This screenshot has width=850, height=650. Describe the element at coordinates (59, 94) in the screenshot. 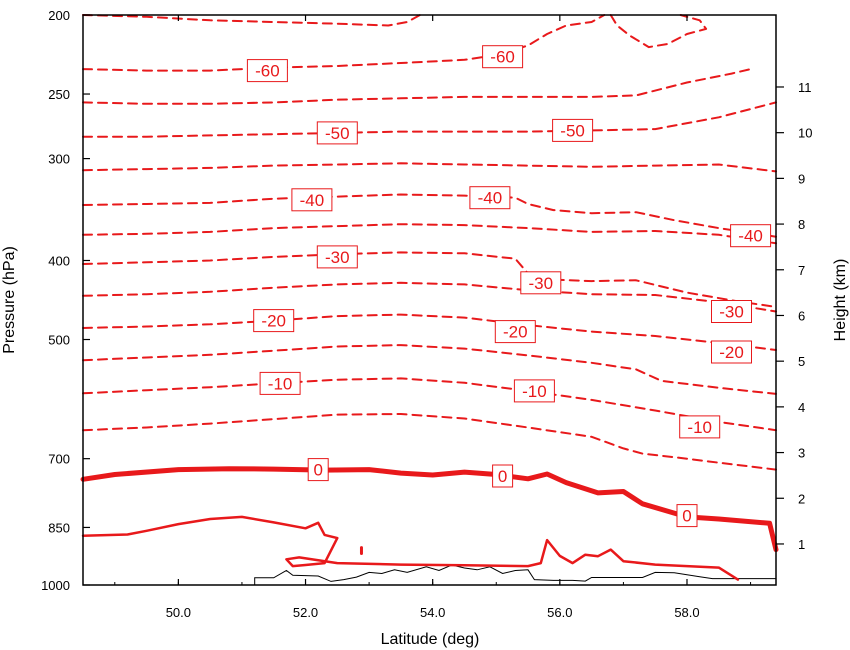

I see `left-tick-label: 250` at that location.